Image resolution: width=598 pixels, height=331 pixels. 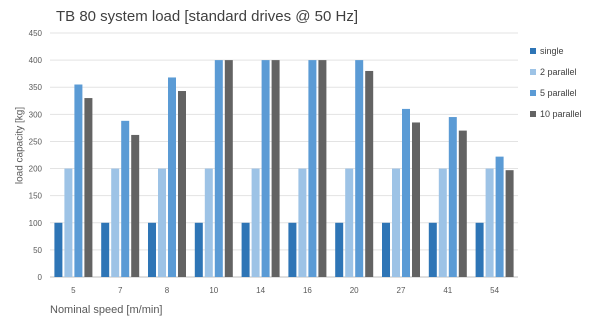 I want to click on legend-label: 5 parallel, so click(x=558, y=92).